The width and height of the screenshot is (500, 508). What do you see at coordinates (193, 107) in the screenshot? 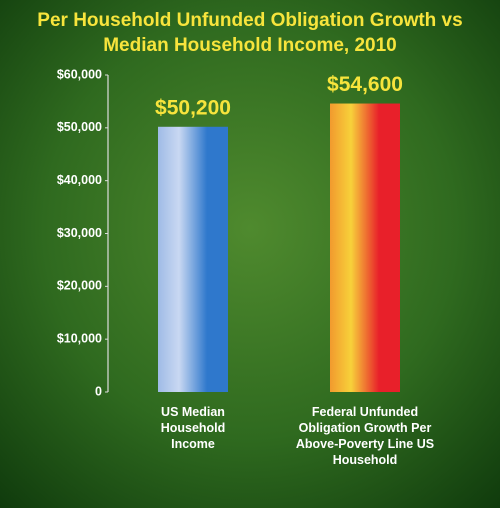
I see `value-label: $50,200` at bounding box center [193, 107].